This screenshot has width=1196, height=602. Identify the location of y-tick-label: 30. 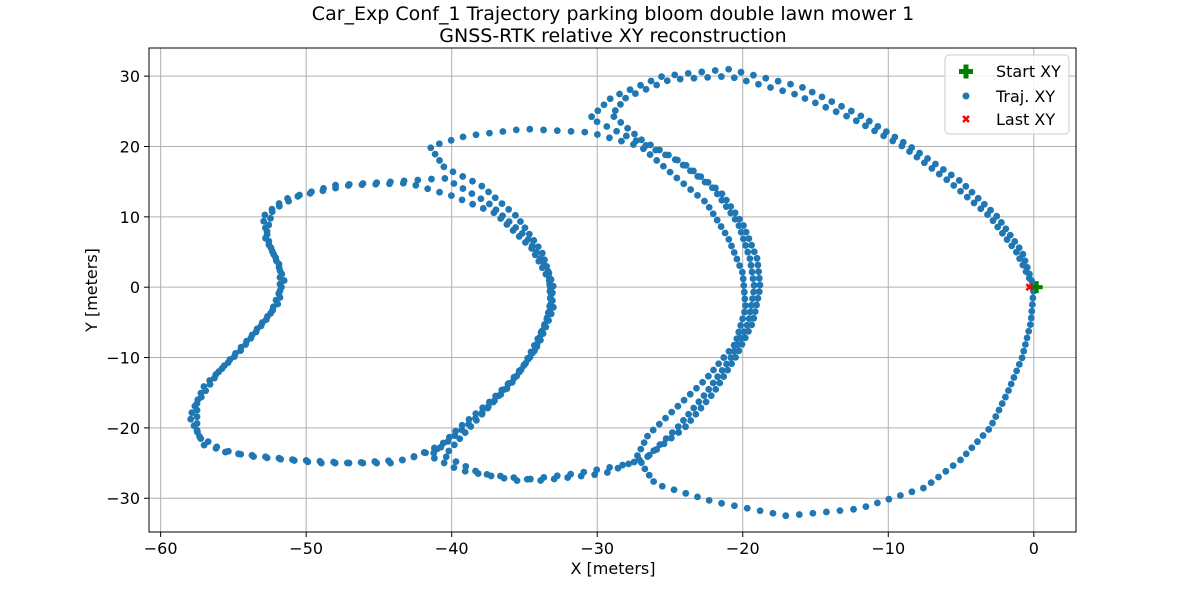
(130, 76).